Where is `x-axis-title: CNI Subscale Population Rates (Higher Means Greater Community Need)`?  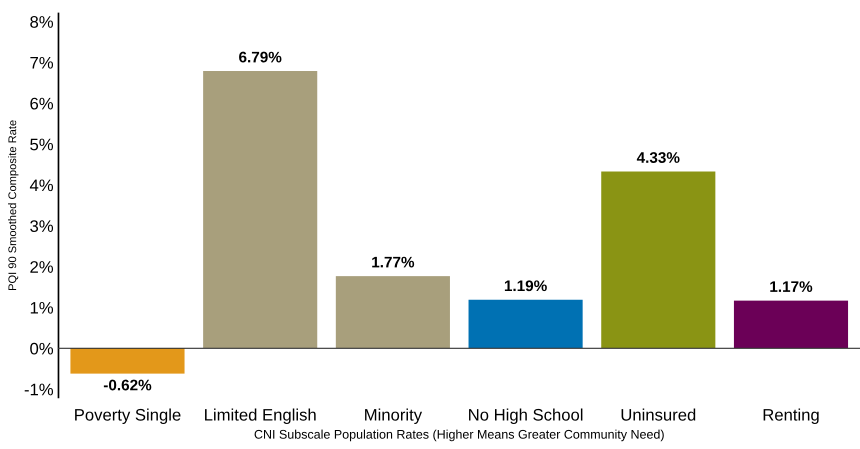 x-axis-title: CNI Subscale Population Rates (Higher Means Greater Community Need) is located at coordinates (459, 436).